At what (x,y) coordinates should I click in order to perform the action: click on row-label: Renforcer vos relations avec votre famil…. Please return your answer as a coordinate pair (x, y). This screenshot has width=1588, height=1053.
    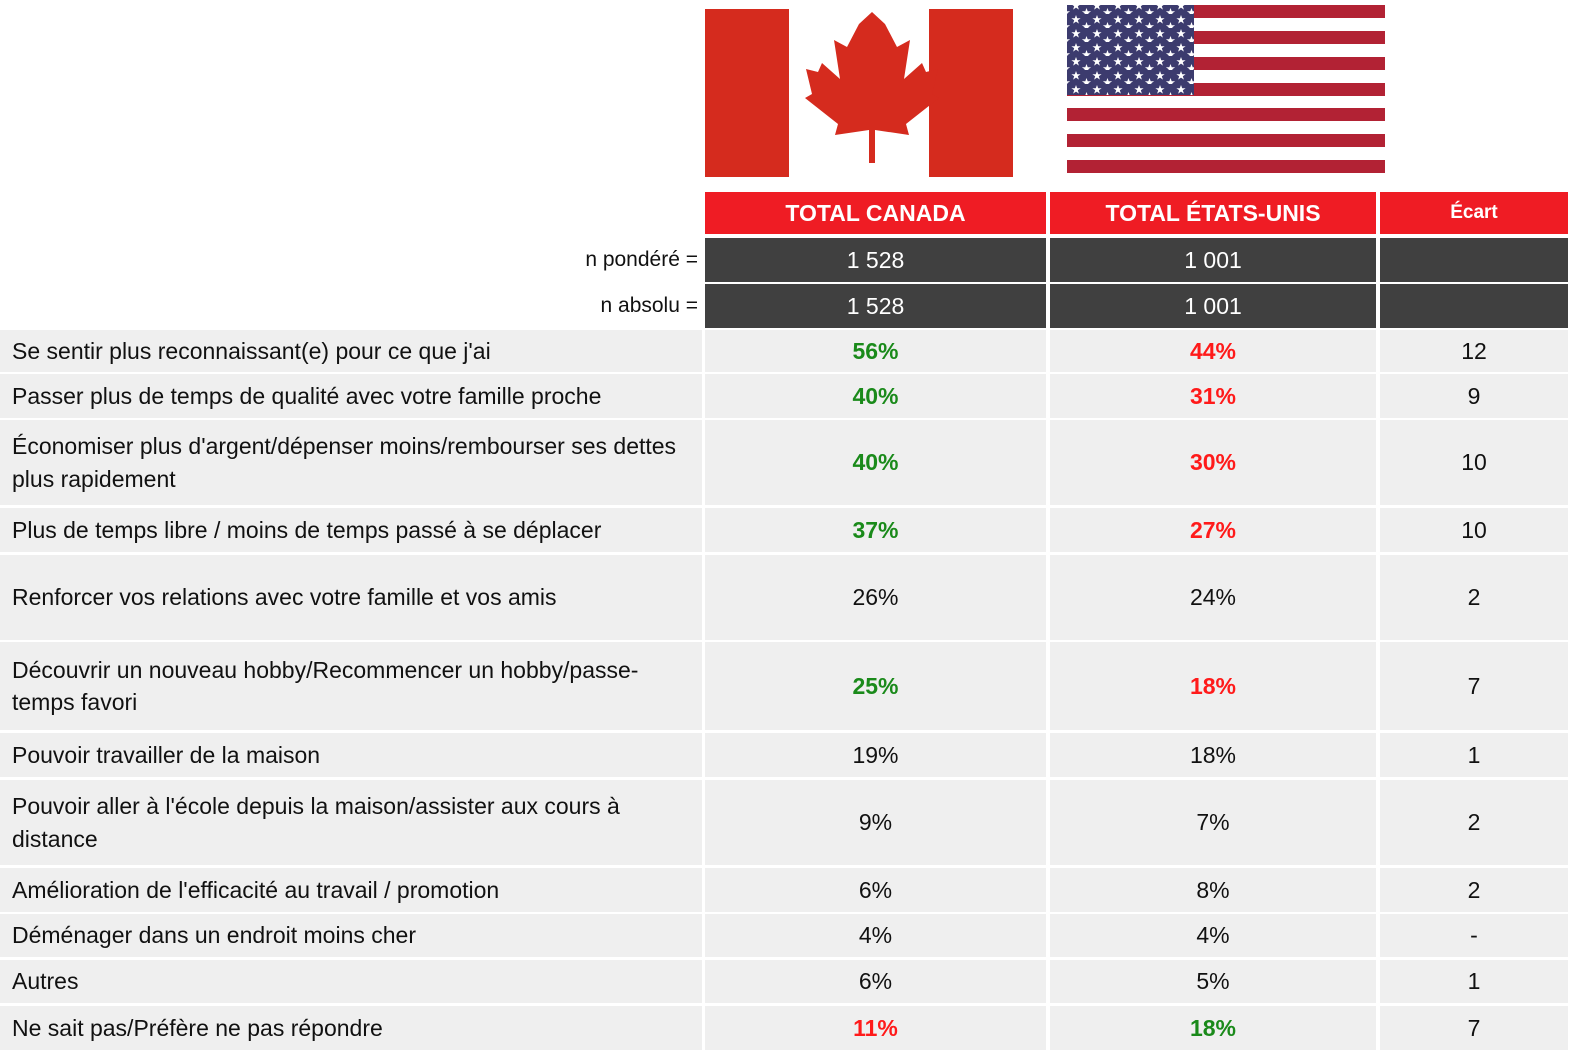
    Looking at the image, I should click on (351, 597).